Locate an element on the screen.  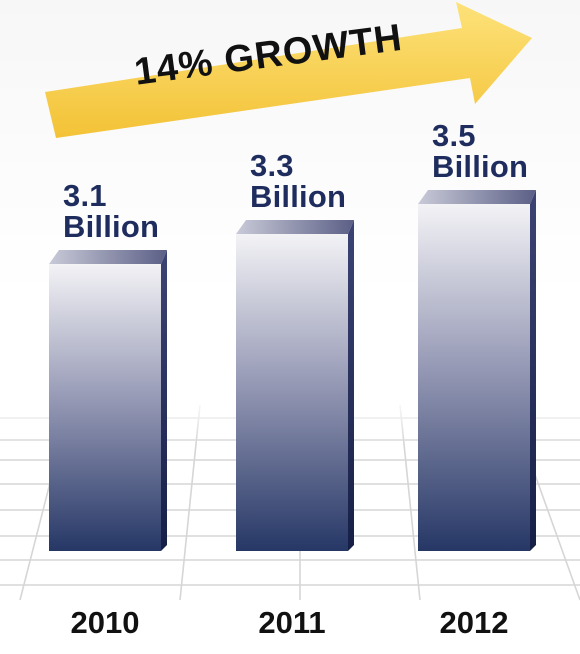
data-label-value: 3.3 is located at coordinates (272, 165).